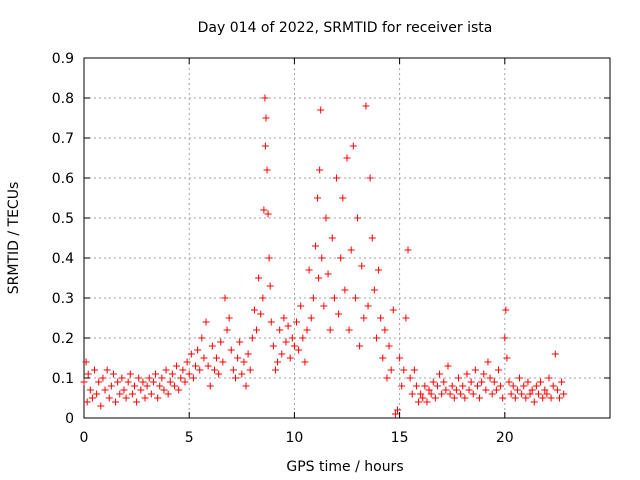 The image size is (640, 480). I want to click on y-tick-label: 0.3, so click(63, 299).